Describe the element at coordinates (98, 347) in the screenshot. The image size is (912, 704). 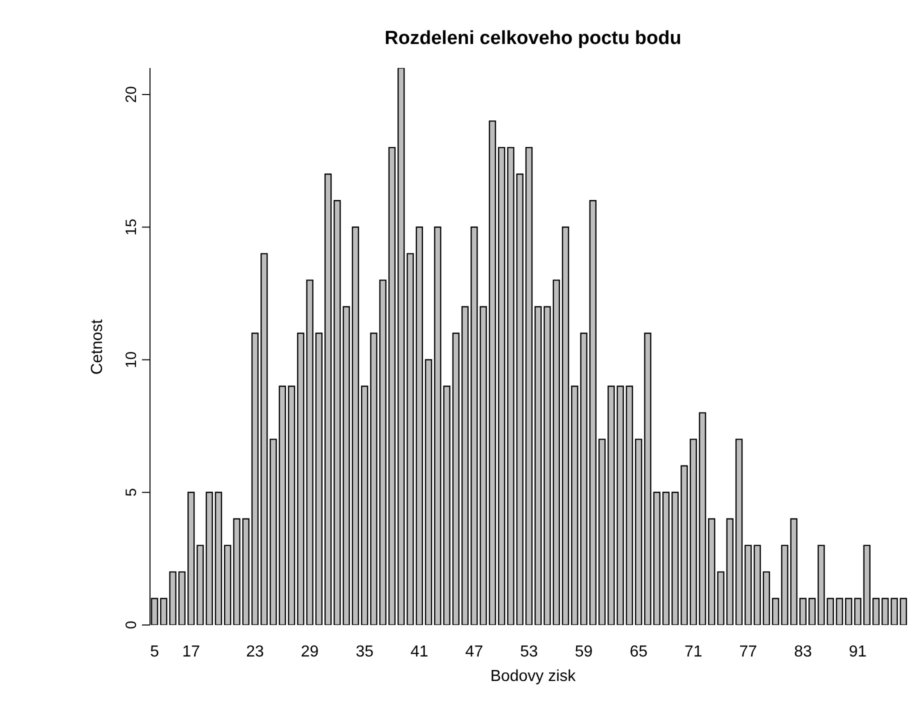
I see `y-axis-title: Cetnost` at that location.